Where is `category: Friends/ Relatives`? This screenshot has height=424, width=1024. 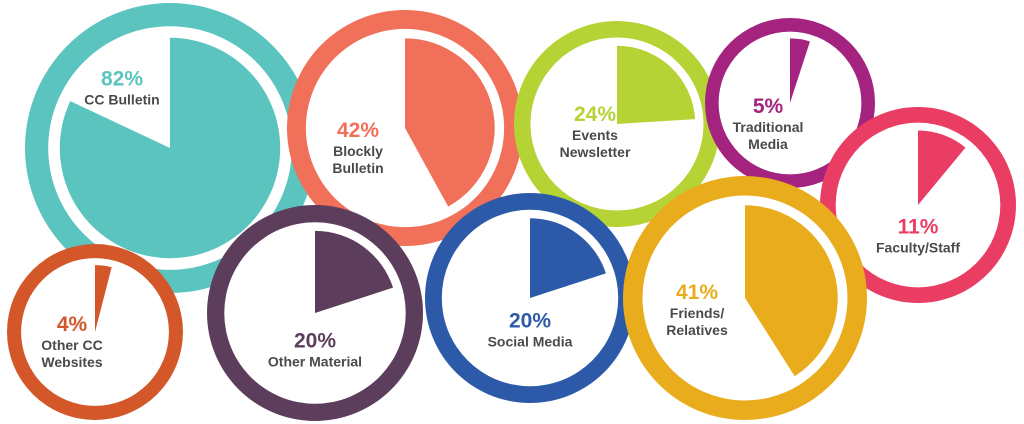
category: Friends/ Relatives is located at coordinates (697, 321).